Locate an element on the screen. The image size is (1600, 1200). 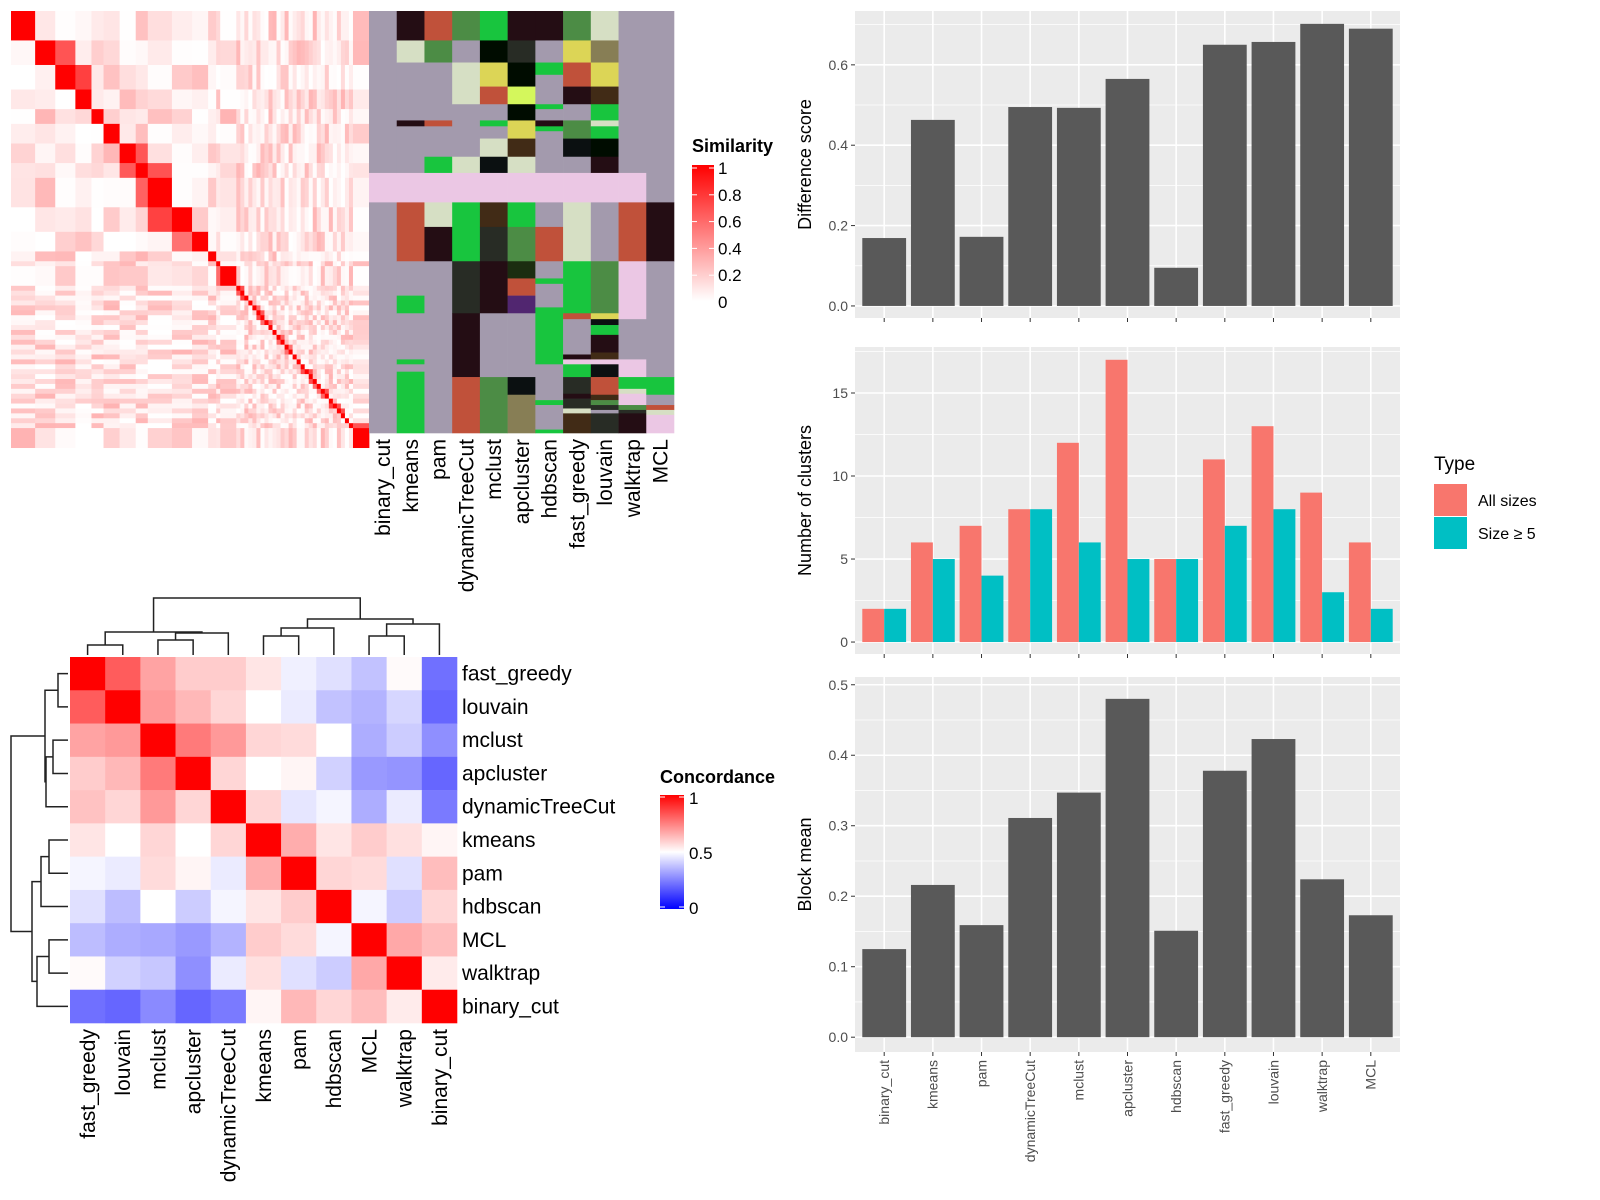
similarity-legend-tick: 0 is located at coordinates (722, 302).